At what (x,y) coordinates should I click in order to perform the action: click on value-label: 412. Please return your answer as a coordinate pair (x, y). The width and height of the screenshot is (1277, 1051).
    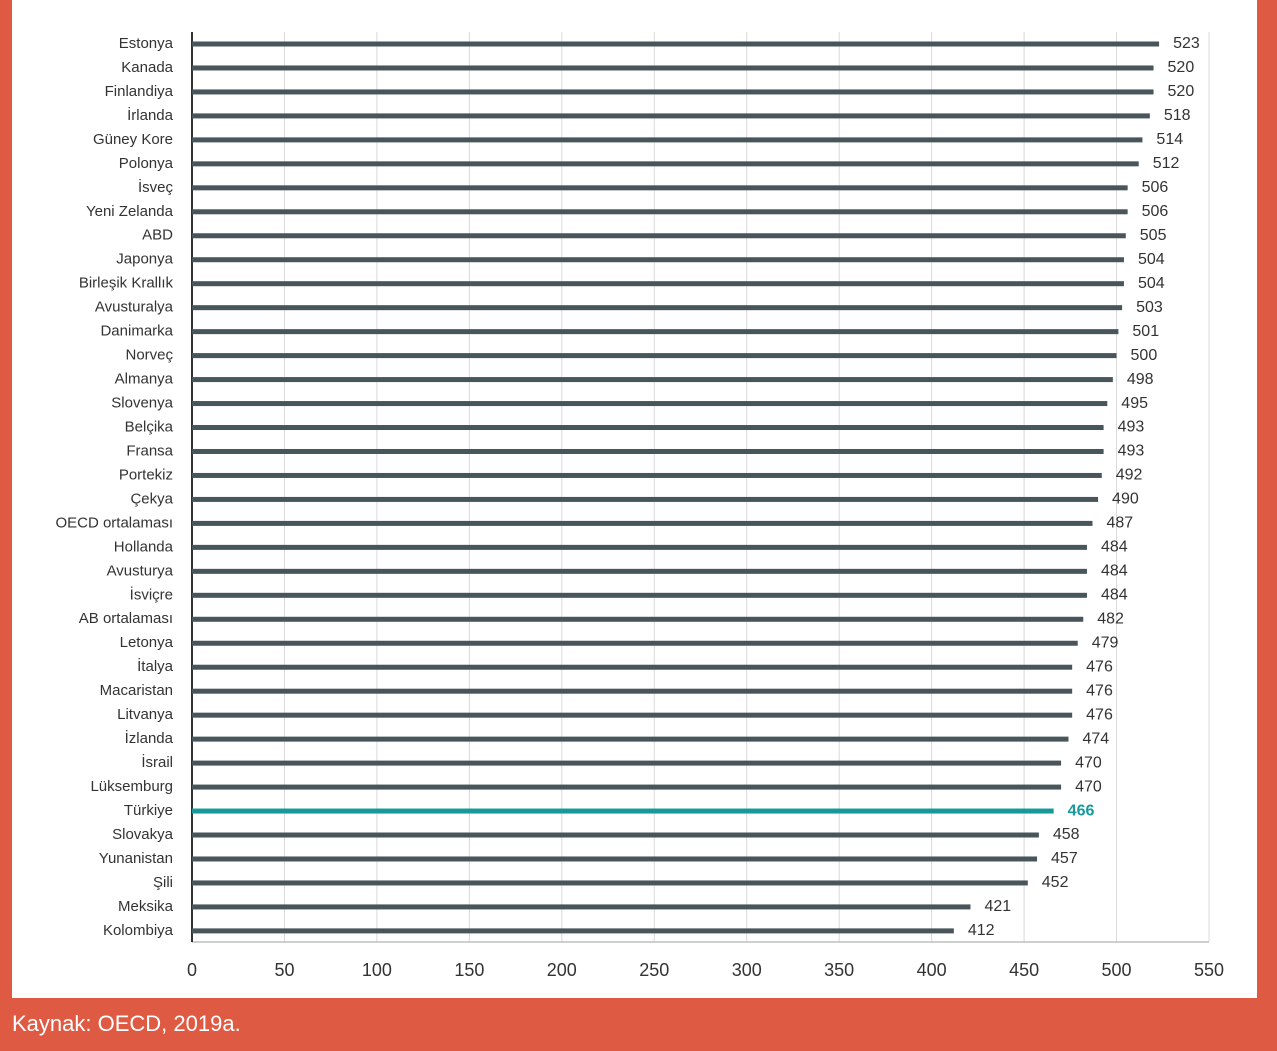
    Looking at the image, I should click on (981, 930).